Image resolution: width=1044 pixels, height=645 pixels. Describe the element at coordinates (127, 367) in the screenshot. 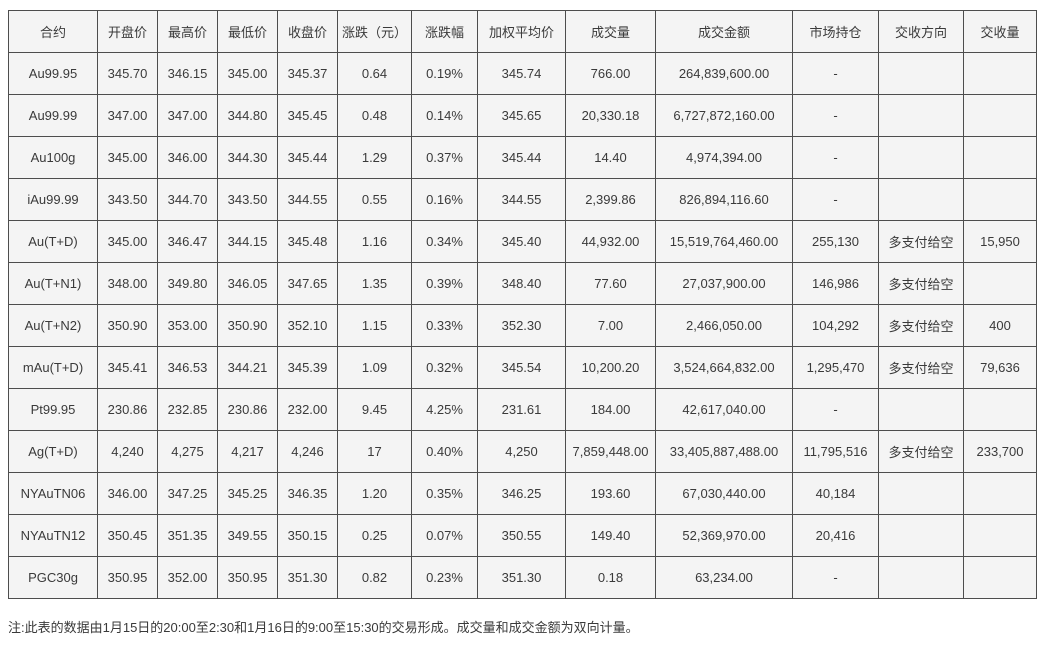

I see `cell-open: 345.41` at that location.